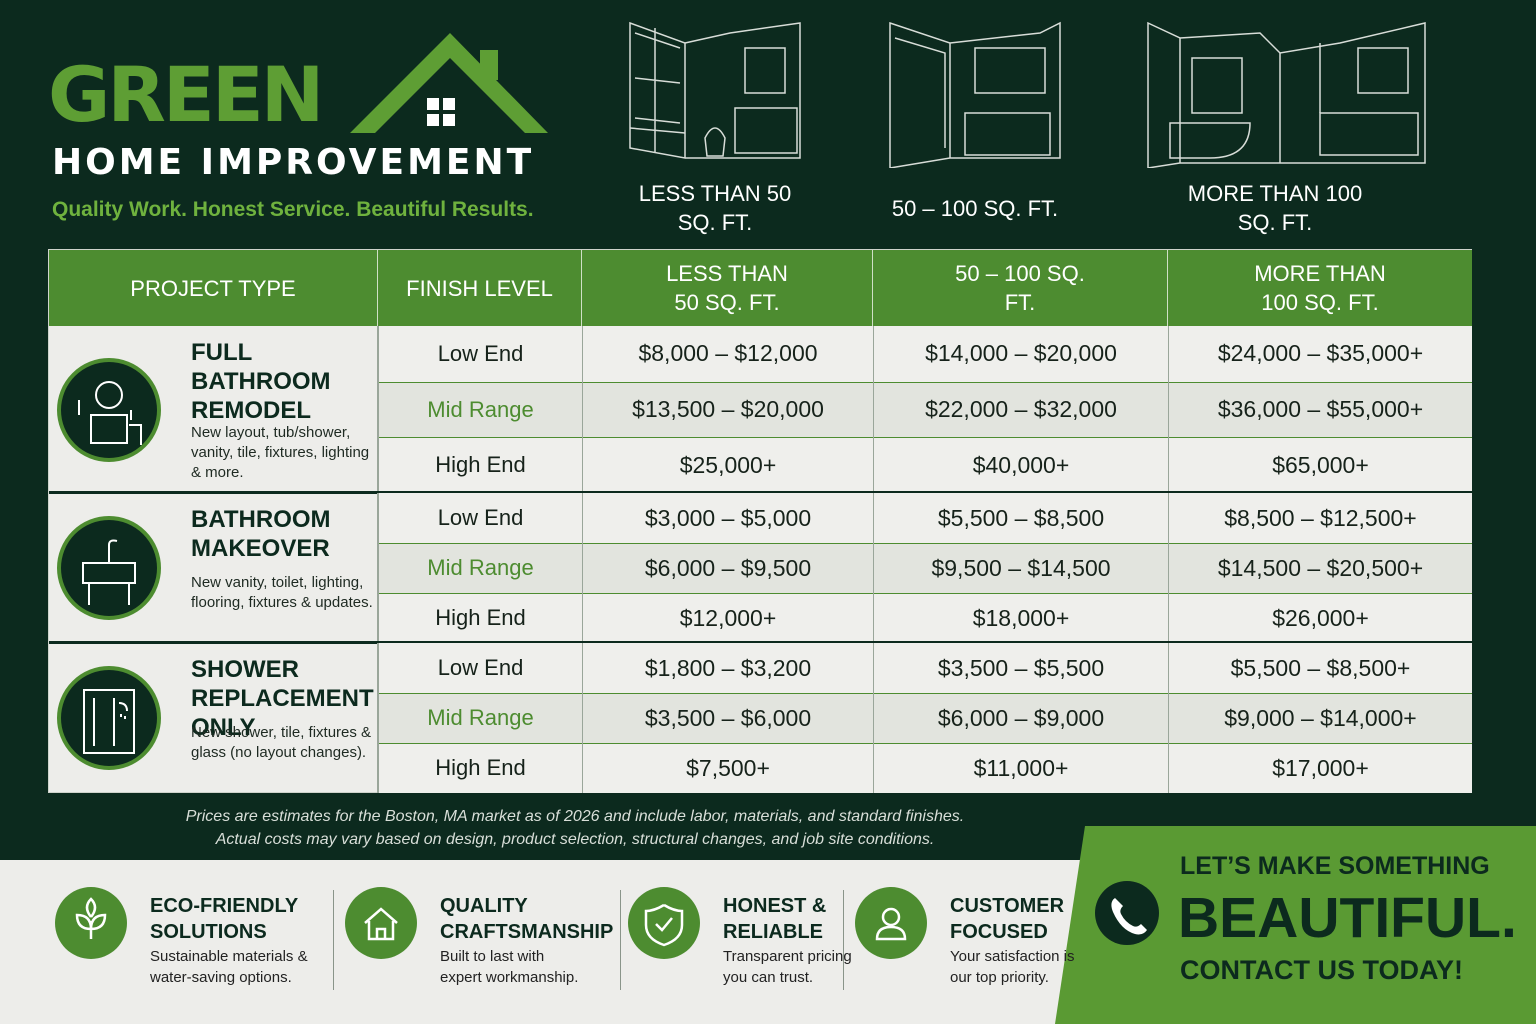 The width and height of the screenshot is (1536, 1024). I want to click on feature-title: CUSTOMER FOCUSED, so click(1007, 919).